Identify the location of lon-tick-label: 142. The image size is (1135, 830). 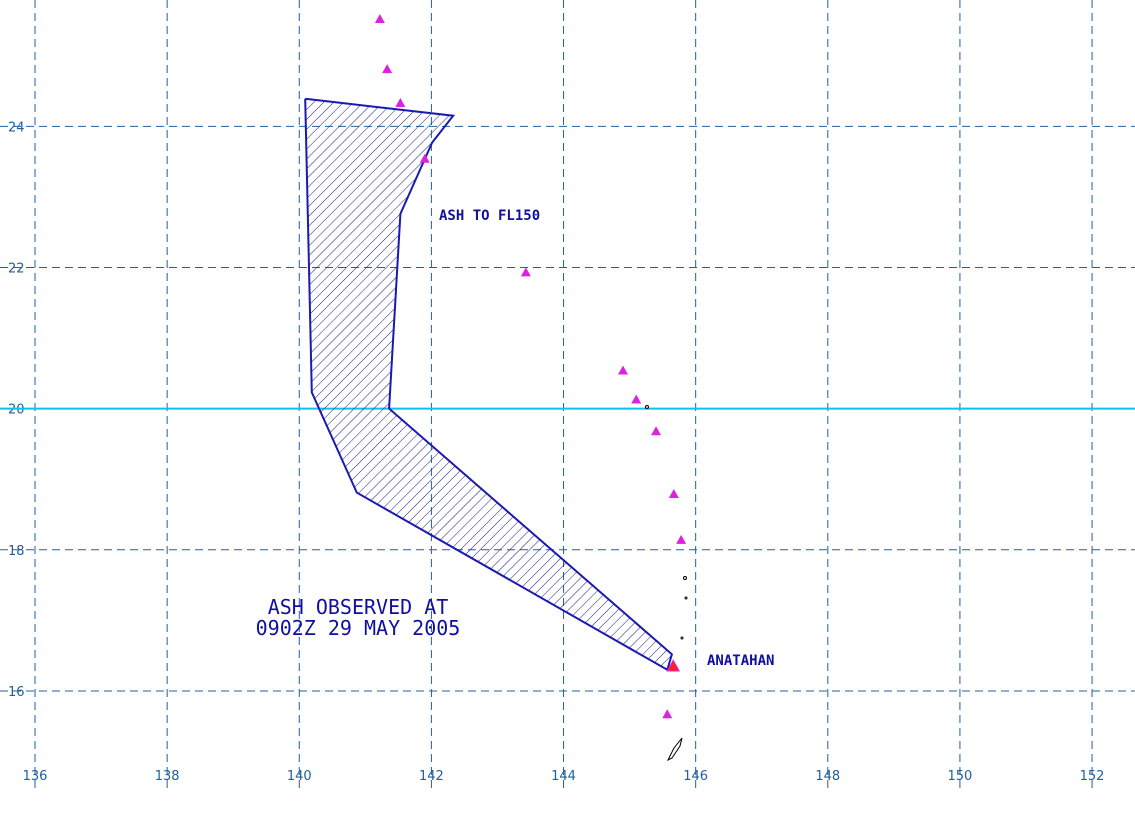
(431, 776).